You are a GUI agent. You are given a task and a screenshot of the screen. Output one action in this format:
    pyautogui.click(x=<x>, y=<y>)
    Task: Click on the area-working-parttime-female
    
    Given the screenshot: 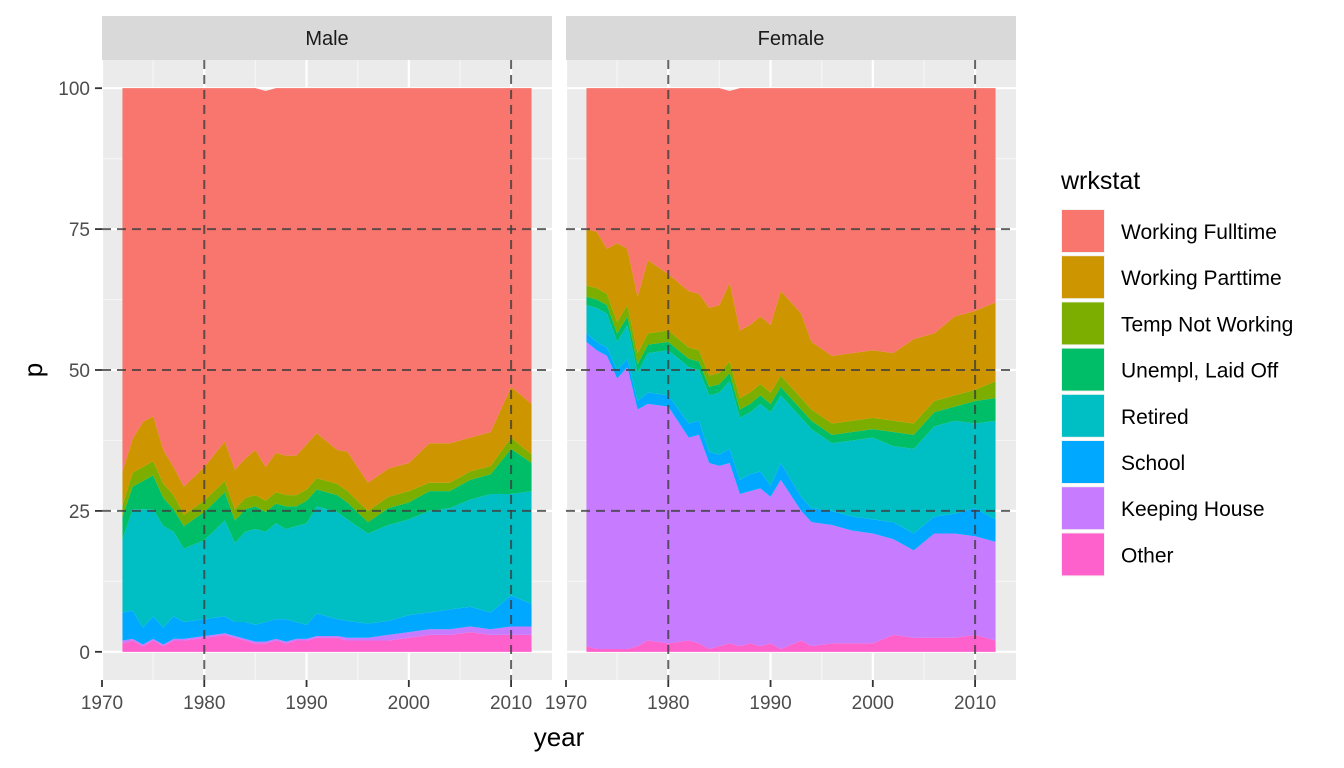 What is the action you would take?
    pyautogui.click(x=791, y=326)
    